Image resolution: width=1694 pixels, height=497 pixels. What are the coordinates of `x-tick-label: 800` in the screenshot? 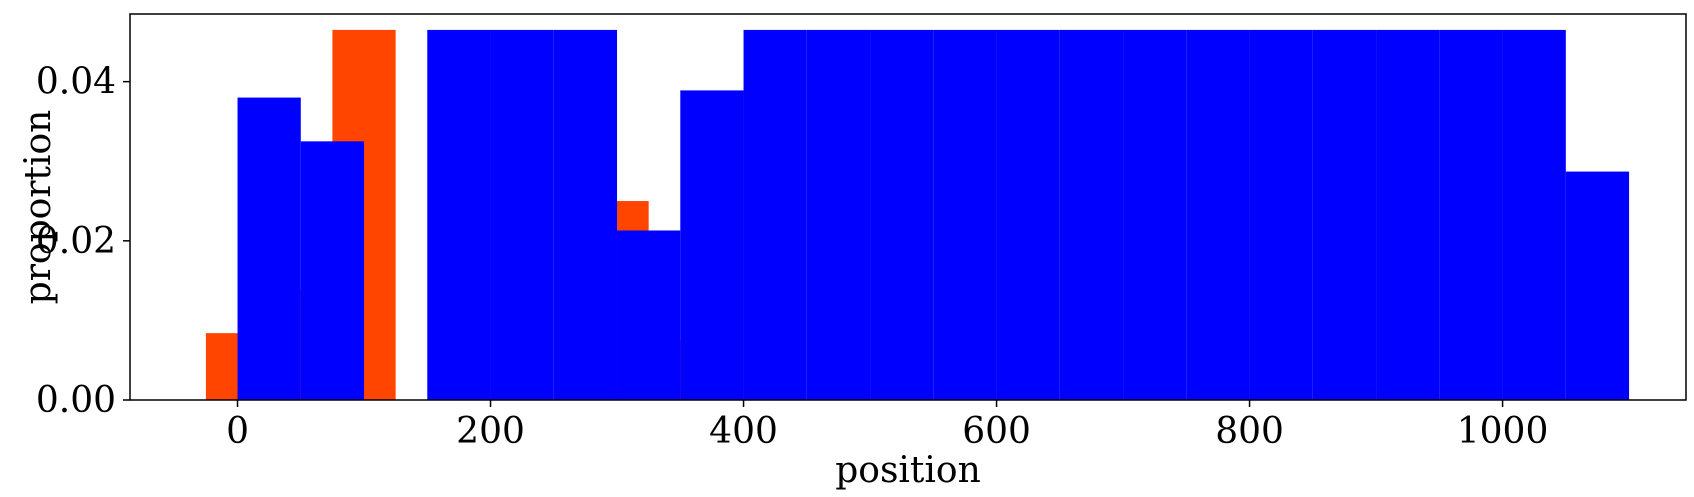 It's located at (1249, 431).